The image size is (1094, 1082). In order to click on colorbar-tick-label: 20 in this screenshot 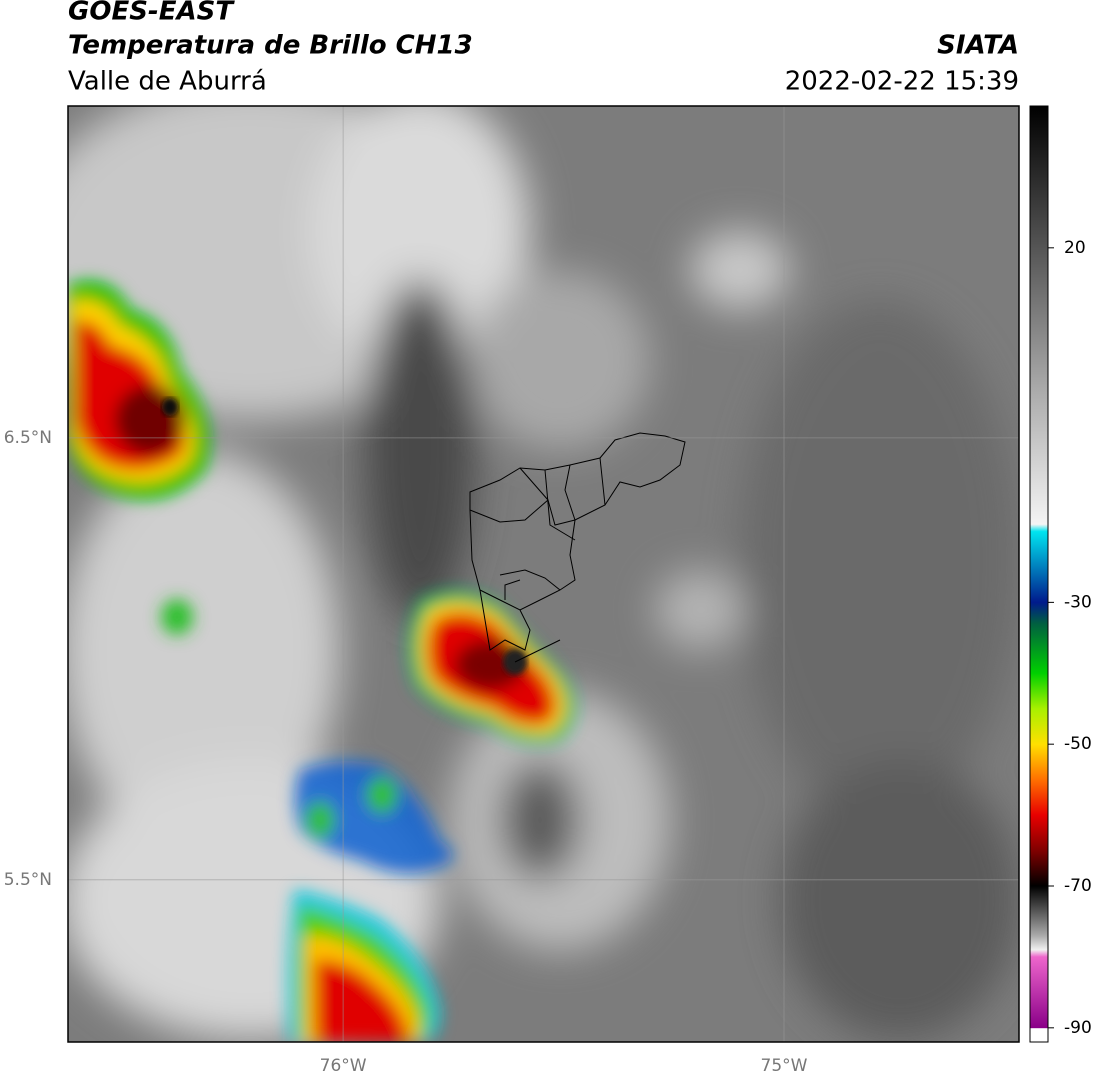, I will do `click(1075, 248)`.